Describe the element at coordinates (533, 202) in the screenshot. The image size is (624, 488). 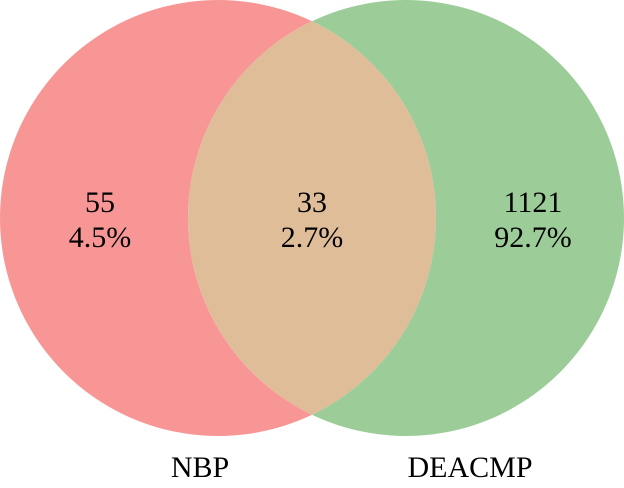
I see `region-count: 1121` at that location.